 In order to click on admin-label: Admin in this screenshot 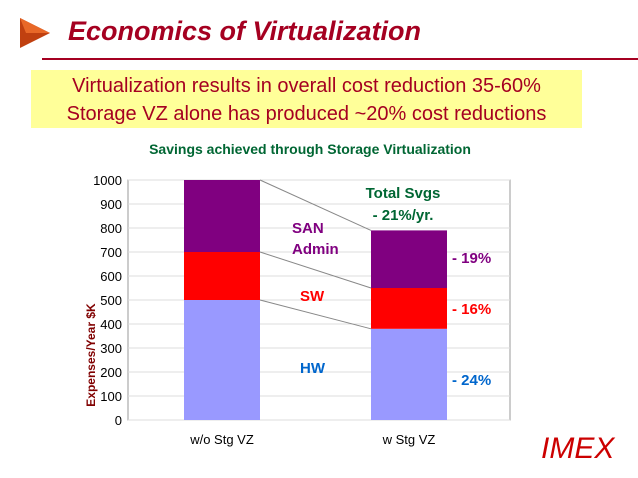, I will do `click(315, 249)`.